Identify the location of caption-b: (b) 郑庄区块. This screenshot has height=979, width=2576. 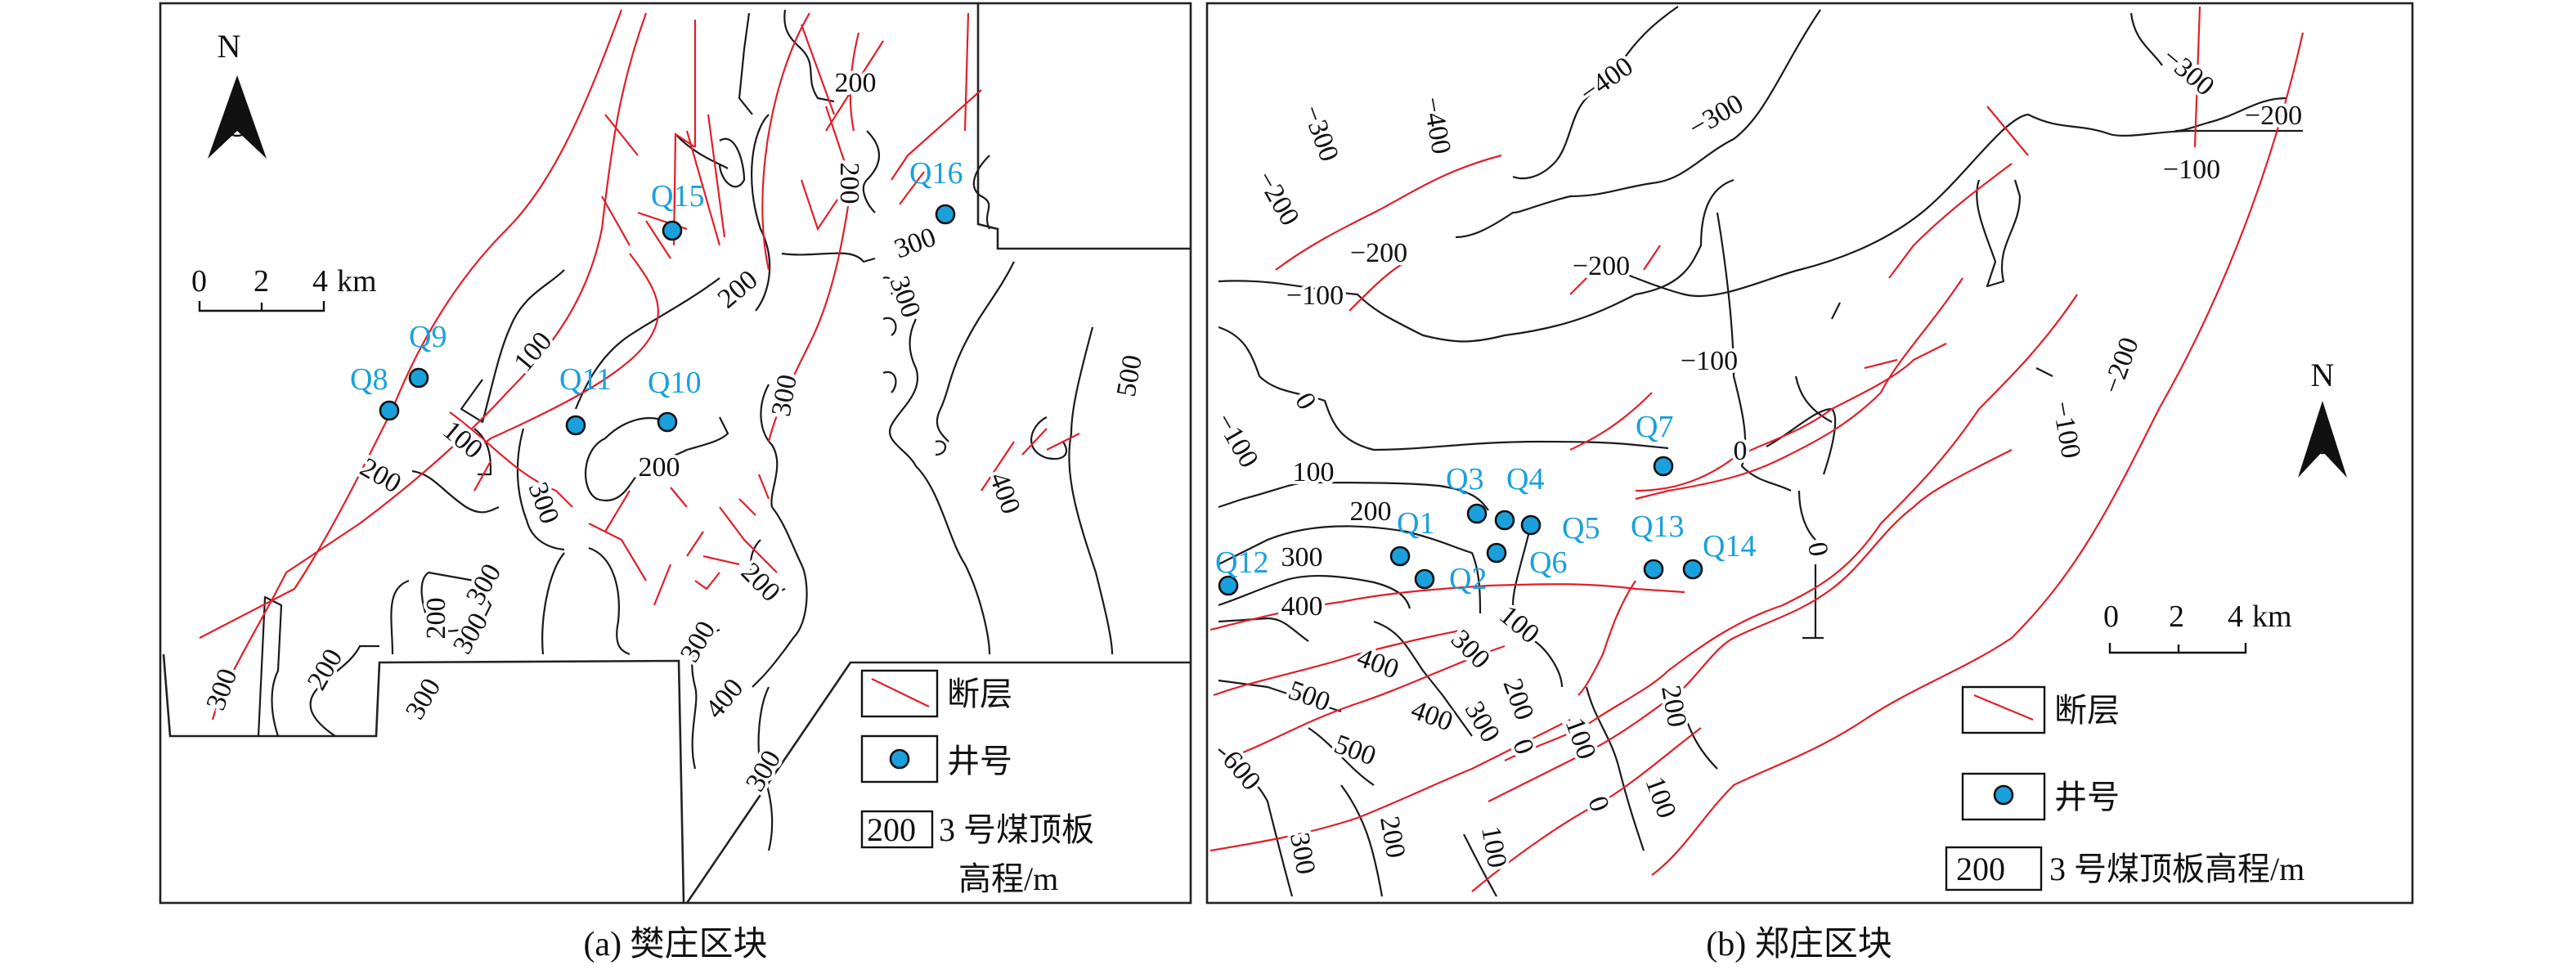
(1799, 944).